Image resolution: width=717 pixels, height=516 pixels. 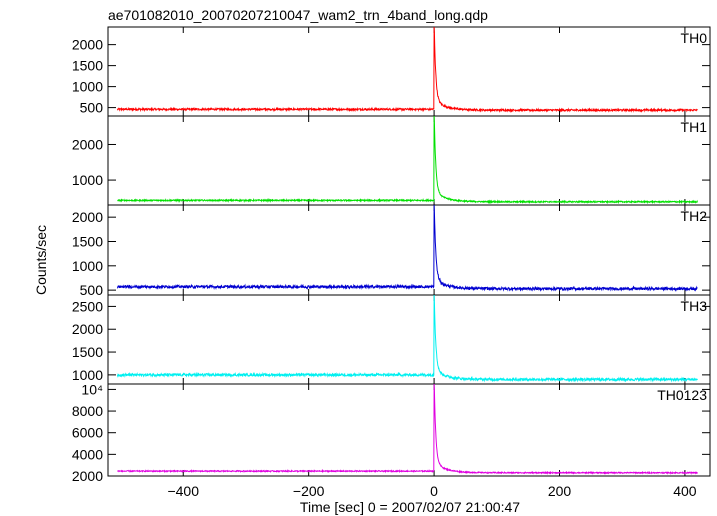 I want to click on series-th3, so click(x=407, y=338).